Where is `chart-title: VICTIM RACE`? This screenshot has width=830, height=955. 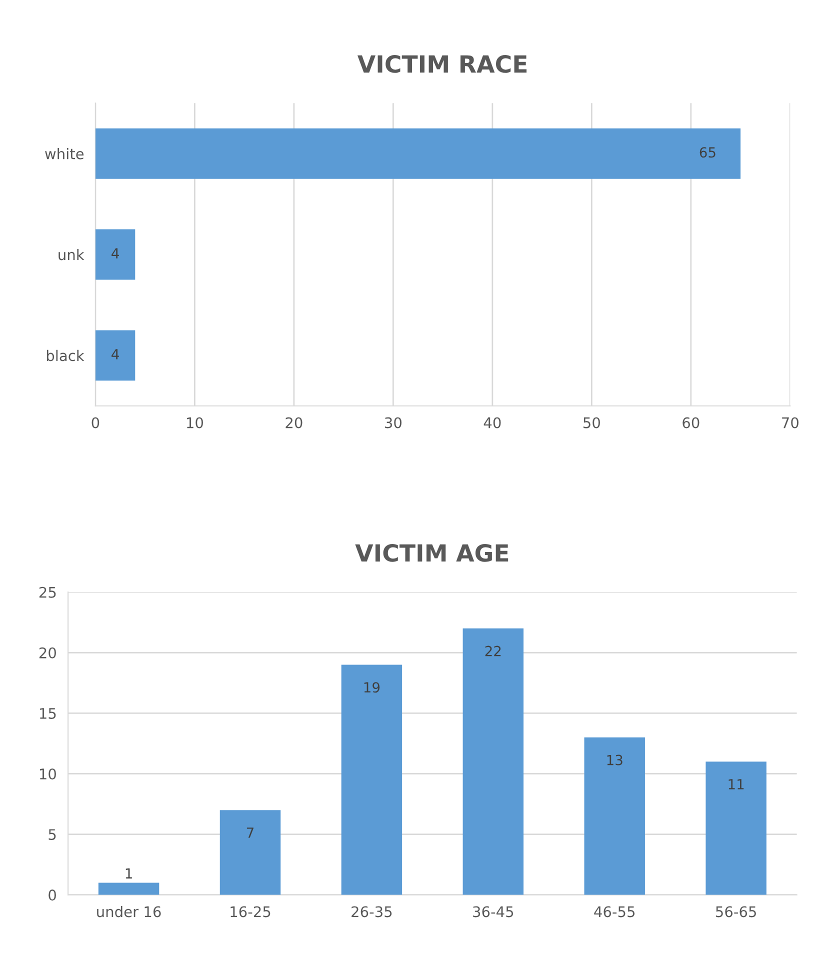 chart-title: VICTIM RACE is located at coordinates (442, 64).